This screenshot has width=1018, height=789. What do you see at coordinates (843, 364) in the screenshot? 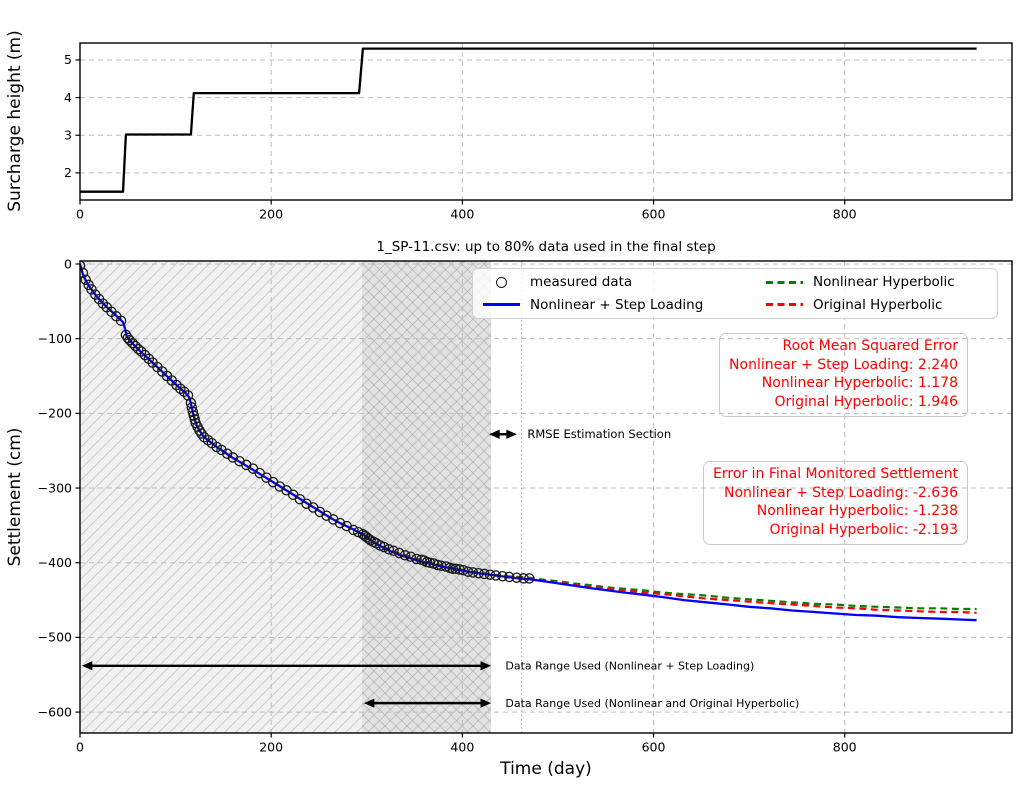
I see `rmse-step-loading-value: Nonlinear + Step Loading: 2.240` at bounding box center [843, 364].